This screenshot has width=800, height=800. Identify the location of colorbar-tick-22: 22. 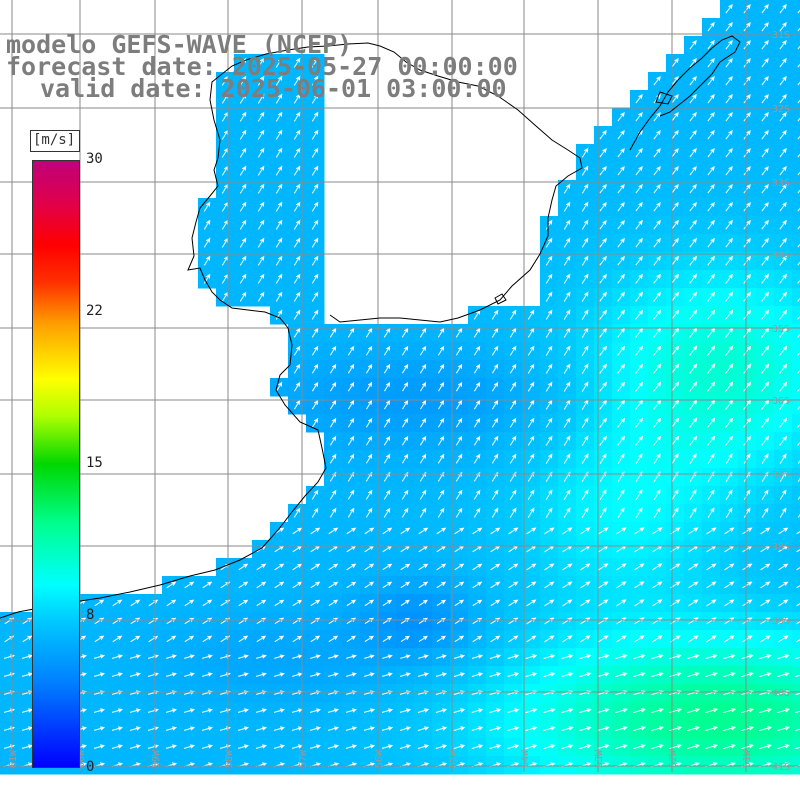
(94, 311).